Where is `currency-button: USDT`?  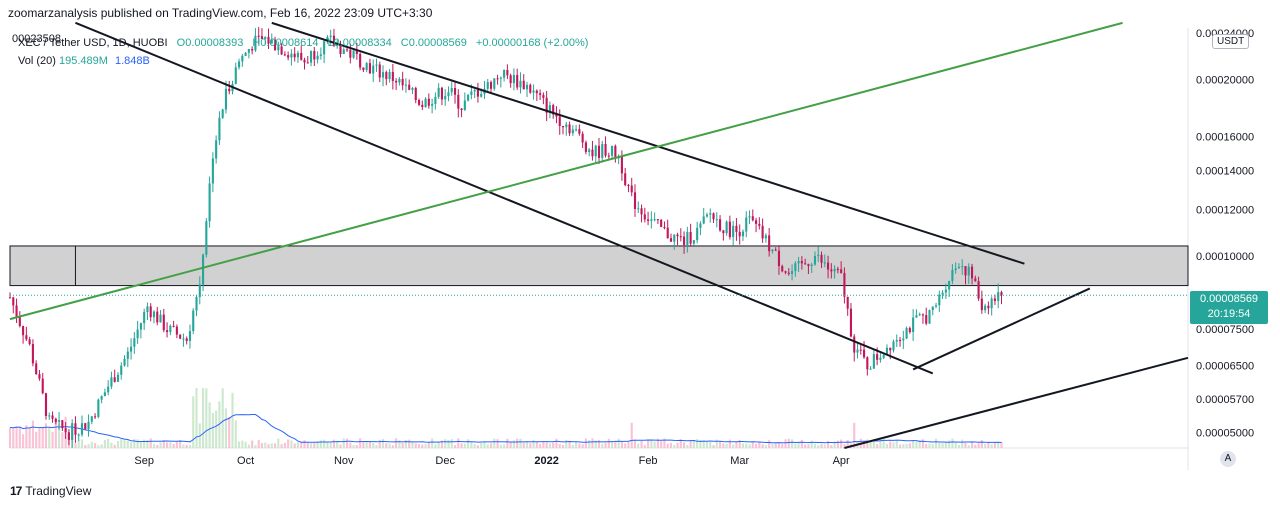 currency-button: USDT is located at coordinates (1231, 41).